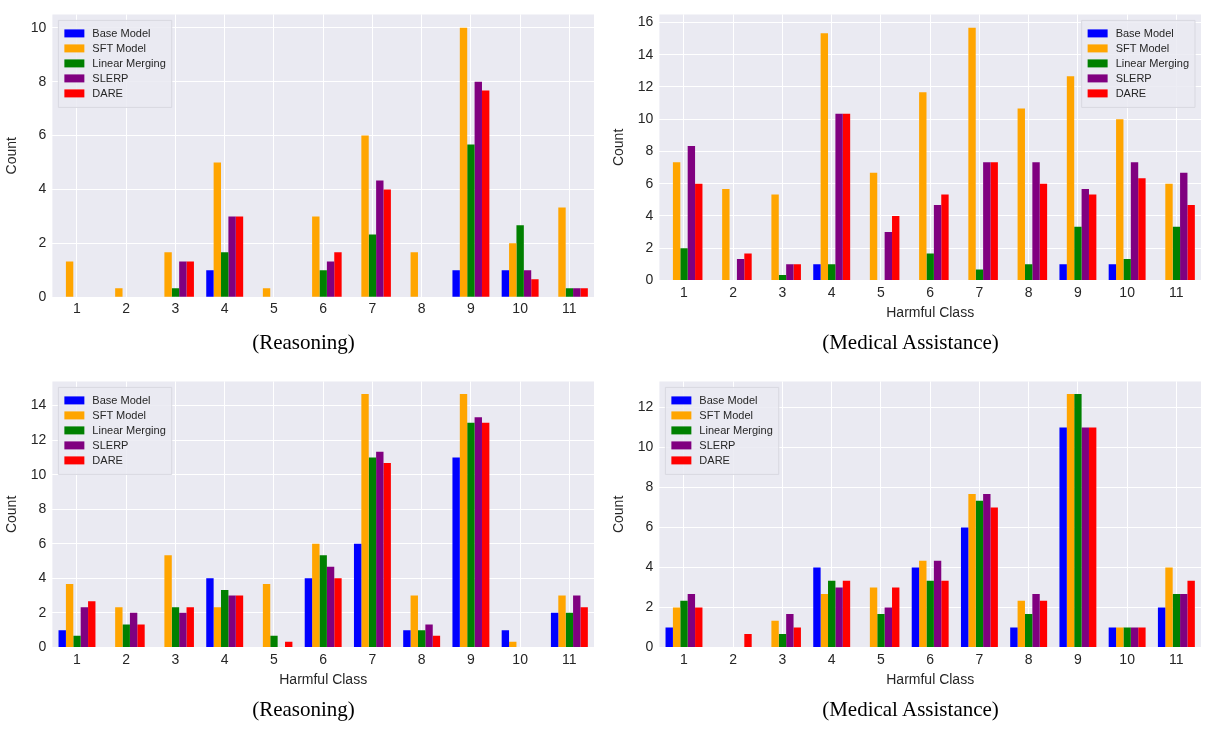 The height and width of the screenshot is (734, 1215). Describe the element at coordinates (303, 709) in the screenshot. I see `text: (Reasoning)` at that location.